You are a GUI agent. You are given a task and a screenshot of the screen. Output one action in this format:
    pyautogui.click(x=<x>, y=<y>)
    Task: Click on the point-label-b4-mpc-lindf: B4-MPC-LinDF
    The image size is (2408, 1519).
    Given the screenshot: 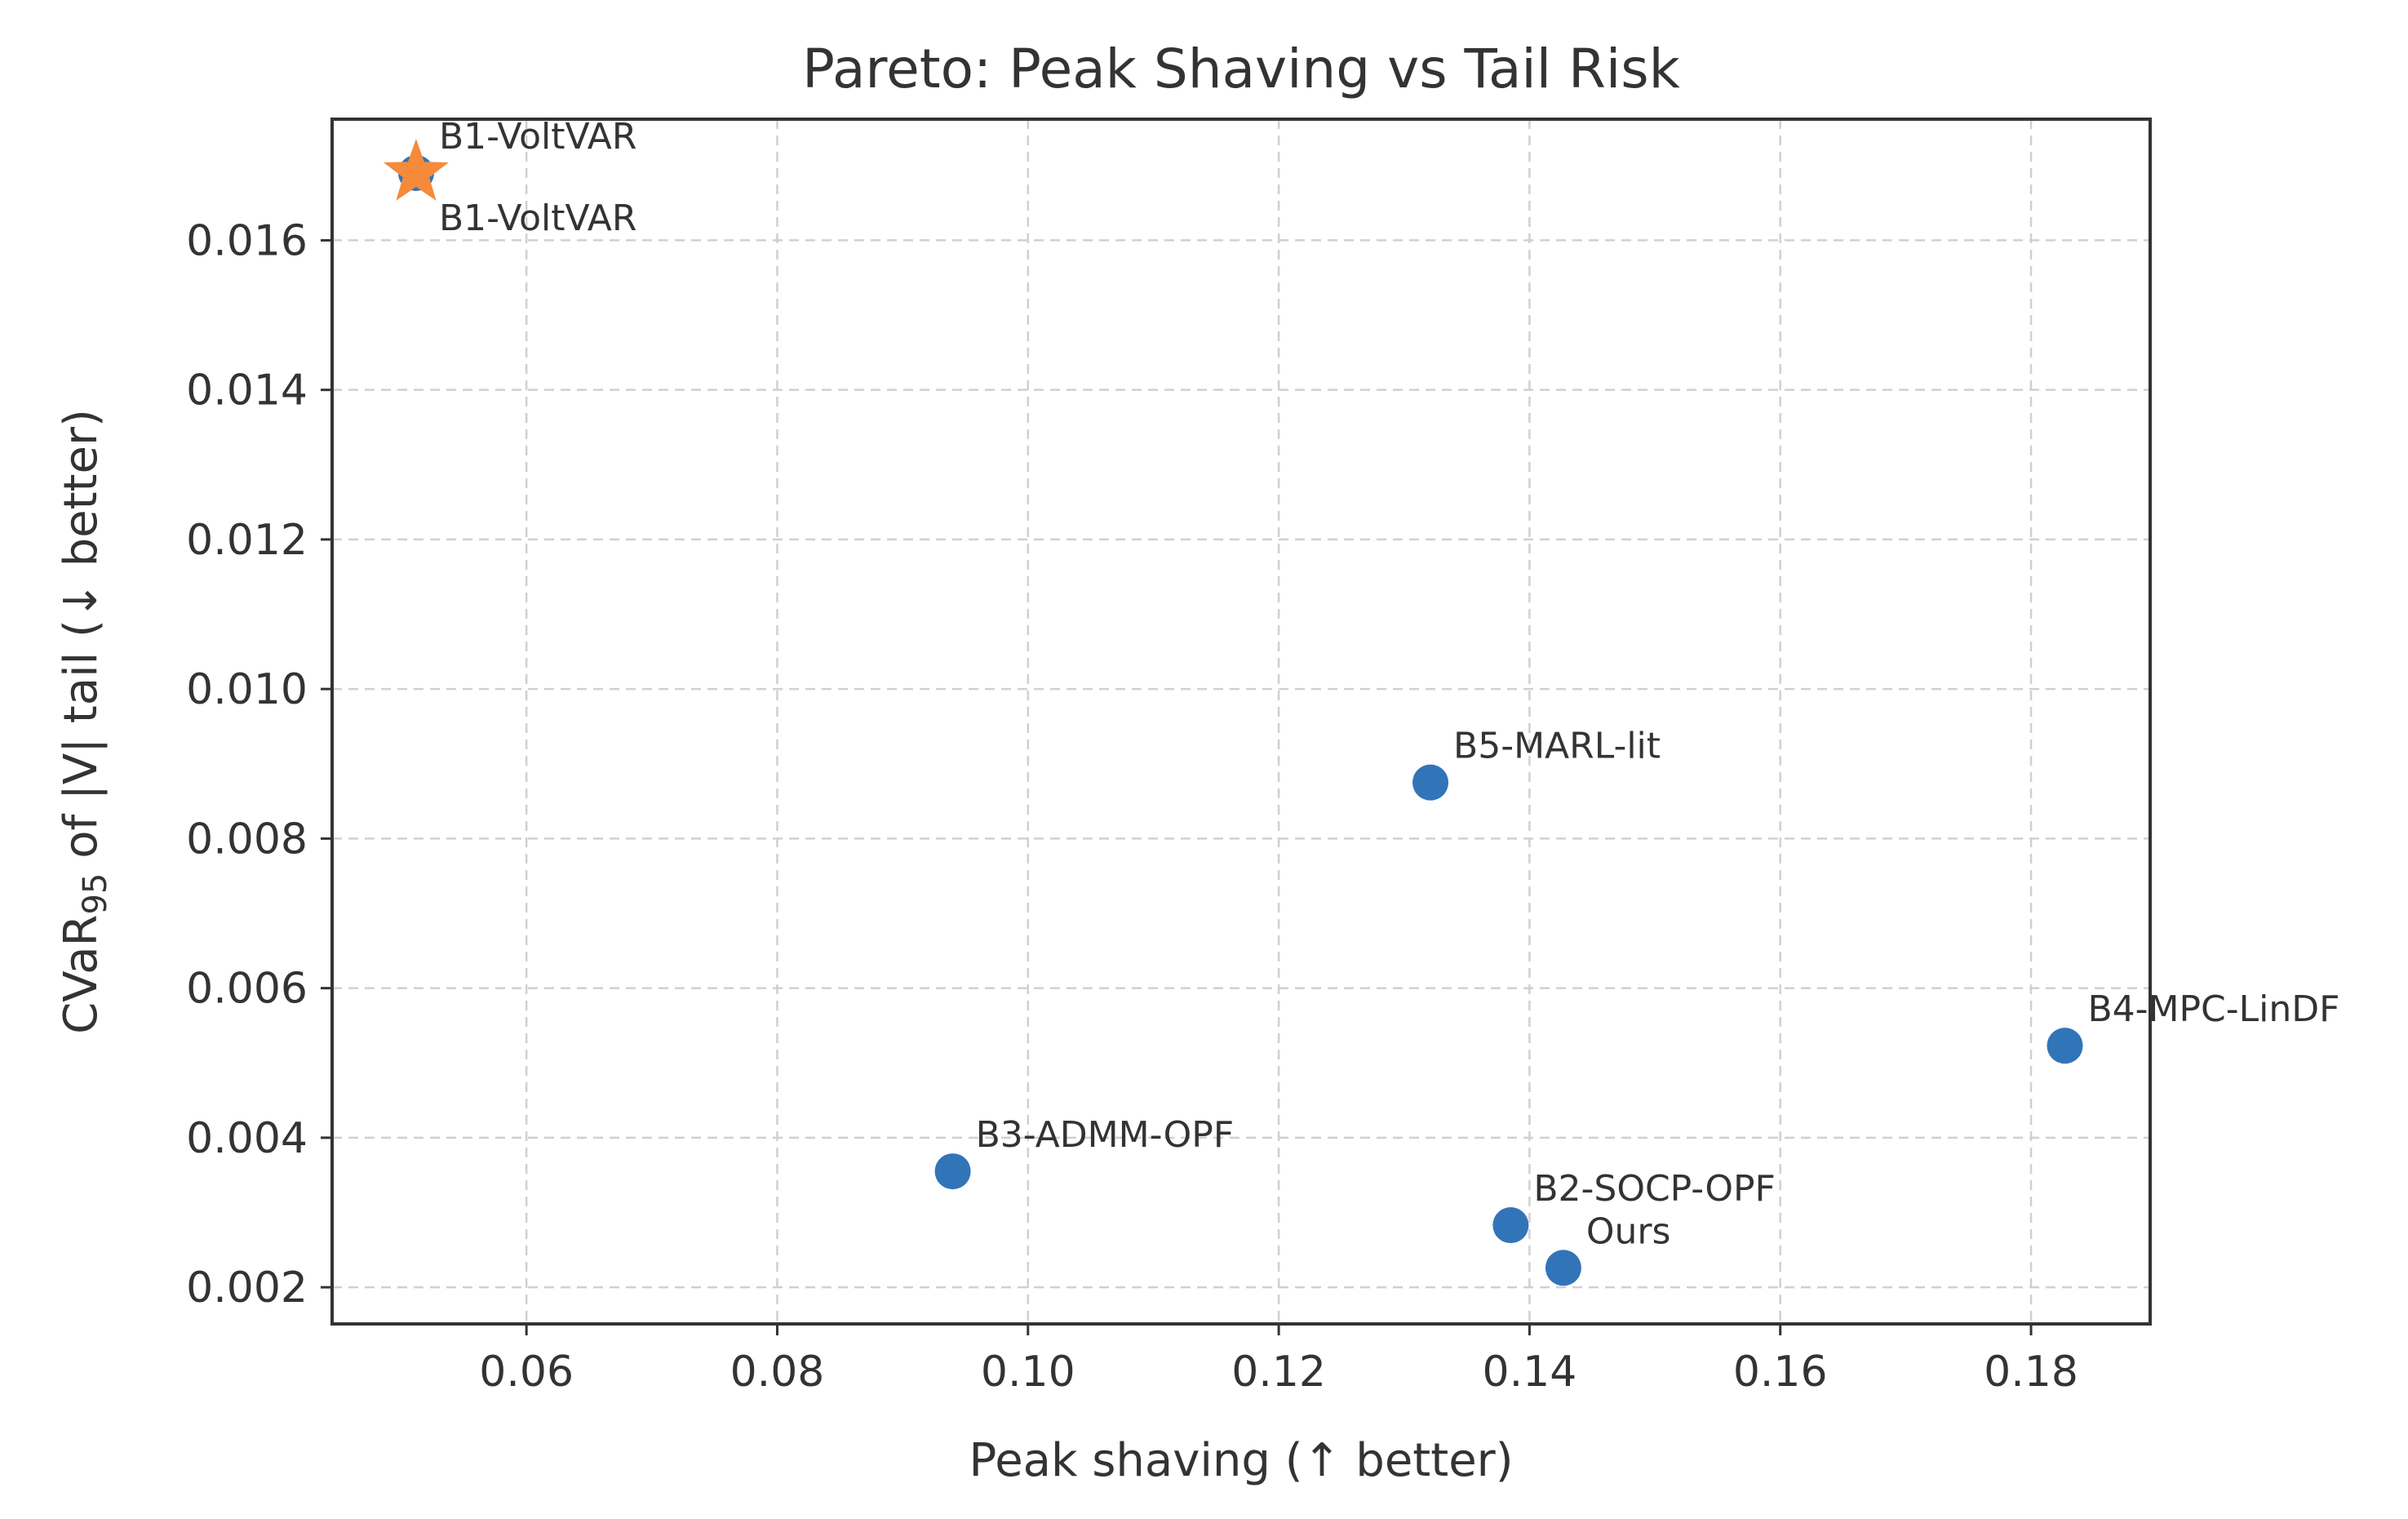 What is the action you would take?
    pyautogui.click(x=2214, y=1009)
    